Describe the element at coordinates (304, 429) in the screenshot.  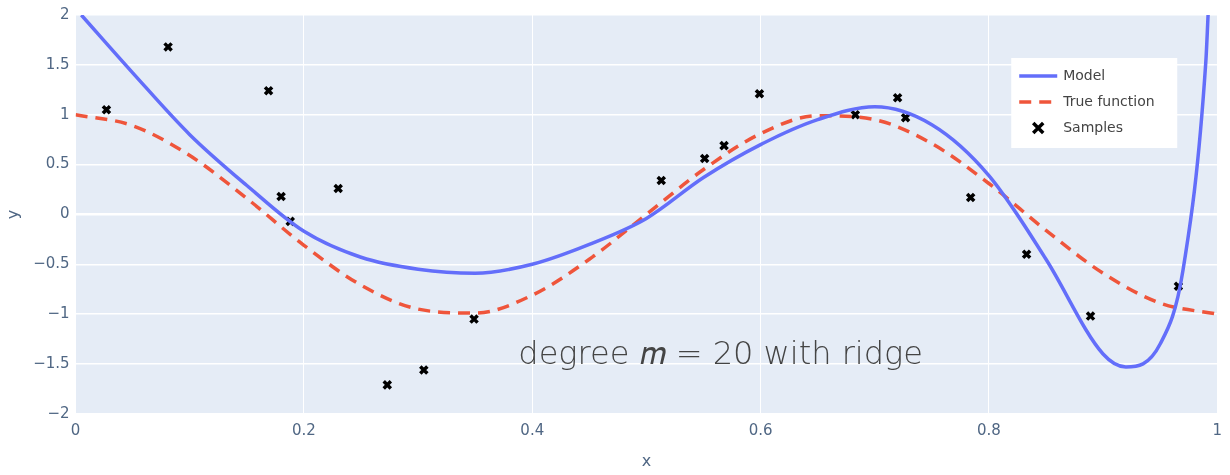
I see `x-tick-label: 0.2` at that location.